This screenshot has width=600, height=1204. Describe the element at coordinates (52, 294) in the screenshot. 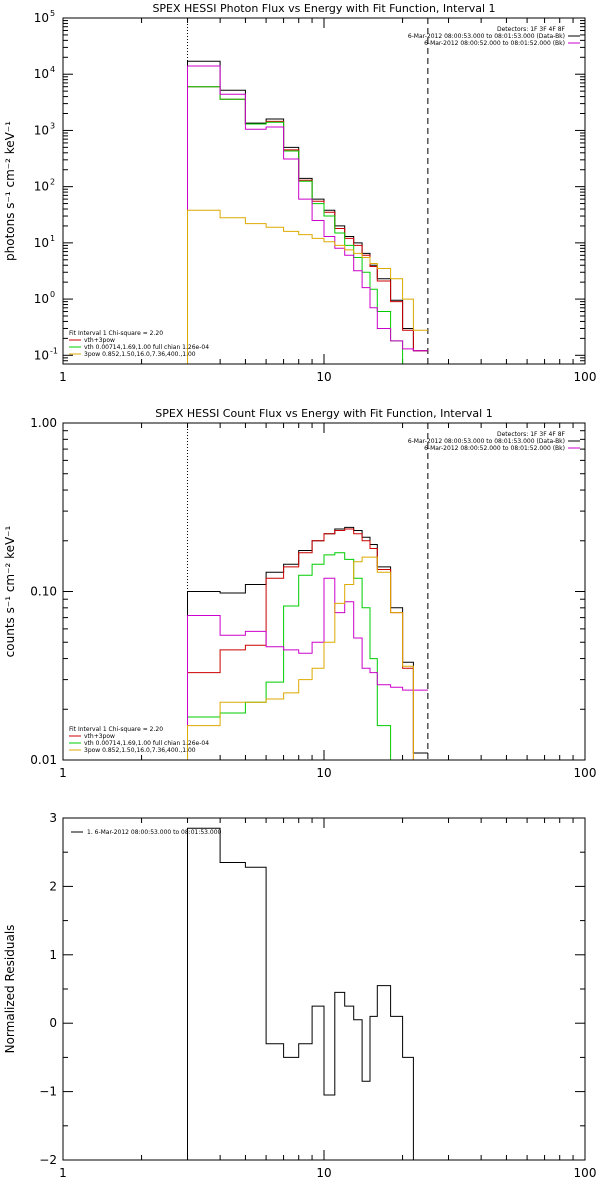

I see `y-tick-exponent: 0` at that location.